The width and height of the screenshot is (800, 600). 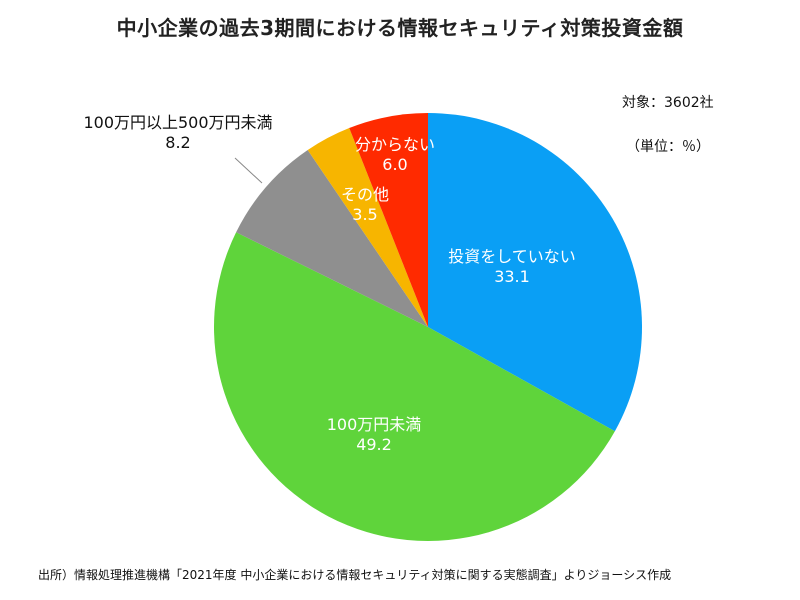 I want to click on slice-value-label: 49.2, so click(x=374, y=444).